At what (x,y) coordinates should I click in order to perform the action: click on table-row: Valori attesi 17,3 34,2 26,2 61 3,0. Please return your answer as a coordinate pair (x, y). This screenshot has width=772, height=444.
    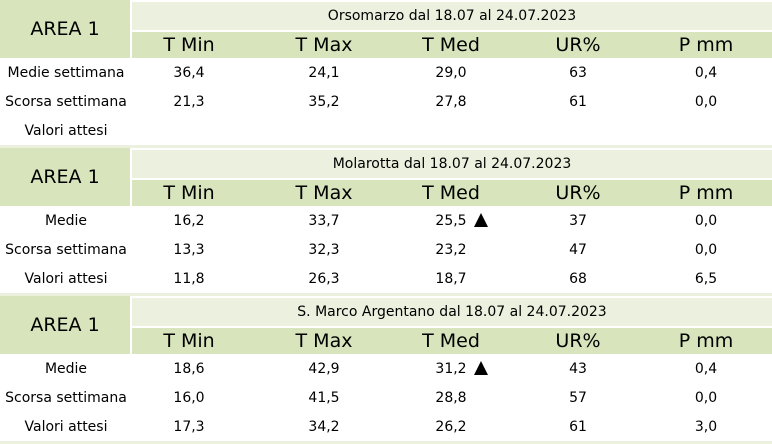
    Looking at the image, I should click on (386, 426).